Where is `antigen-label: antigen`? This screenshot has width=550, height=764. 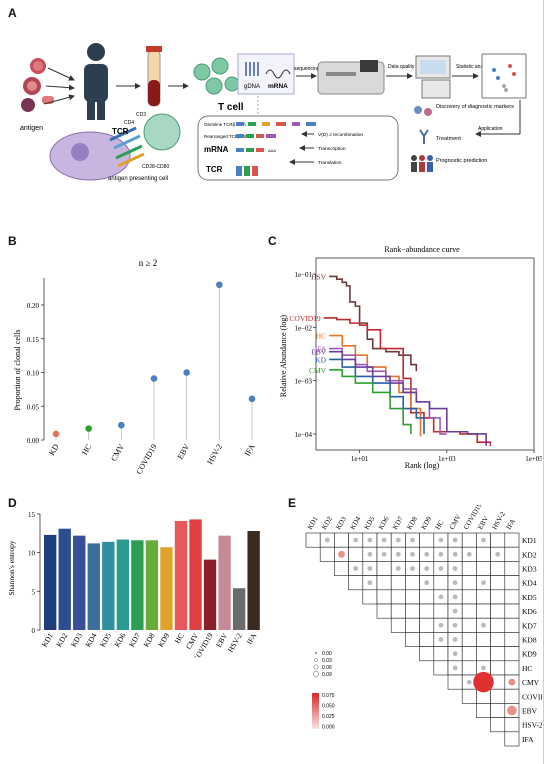
antigen-label: antigen is located at coordinates (31, 128).